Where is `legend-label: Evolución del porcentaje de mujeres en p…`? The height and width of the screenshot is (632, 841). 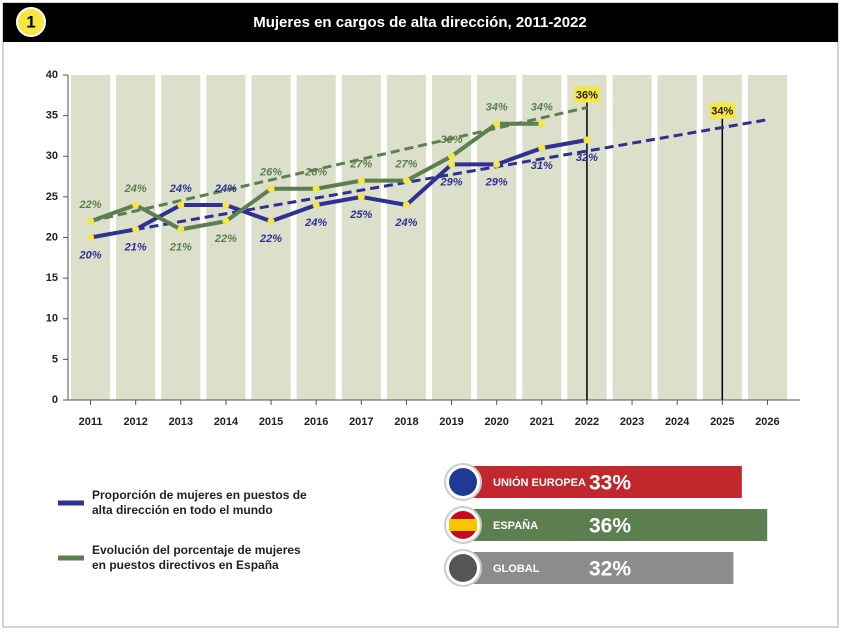 legend-label: Evolución del porcentaje de mujeres en p… is located at coordinates (196, 557).